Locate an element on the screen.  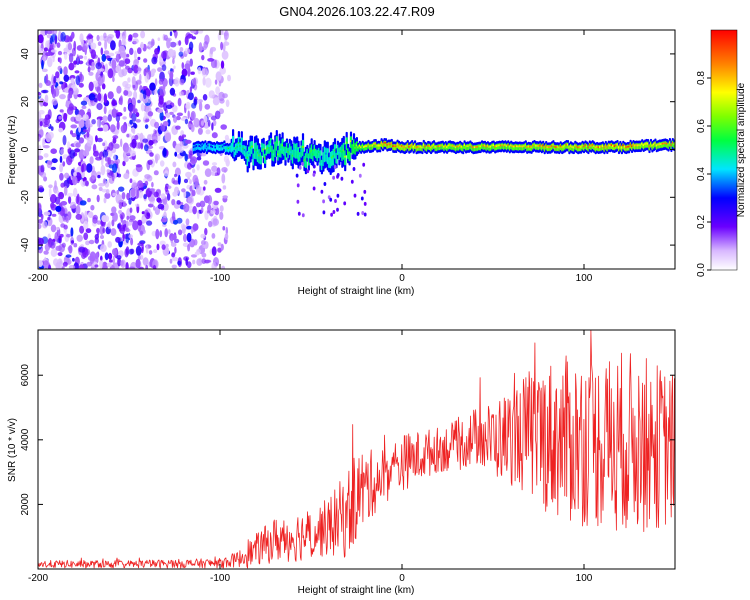
x-tick-label: -200 is located at coordinates (38, 578).